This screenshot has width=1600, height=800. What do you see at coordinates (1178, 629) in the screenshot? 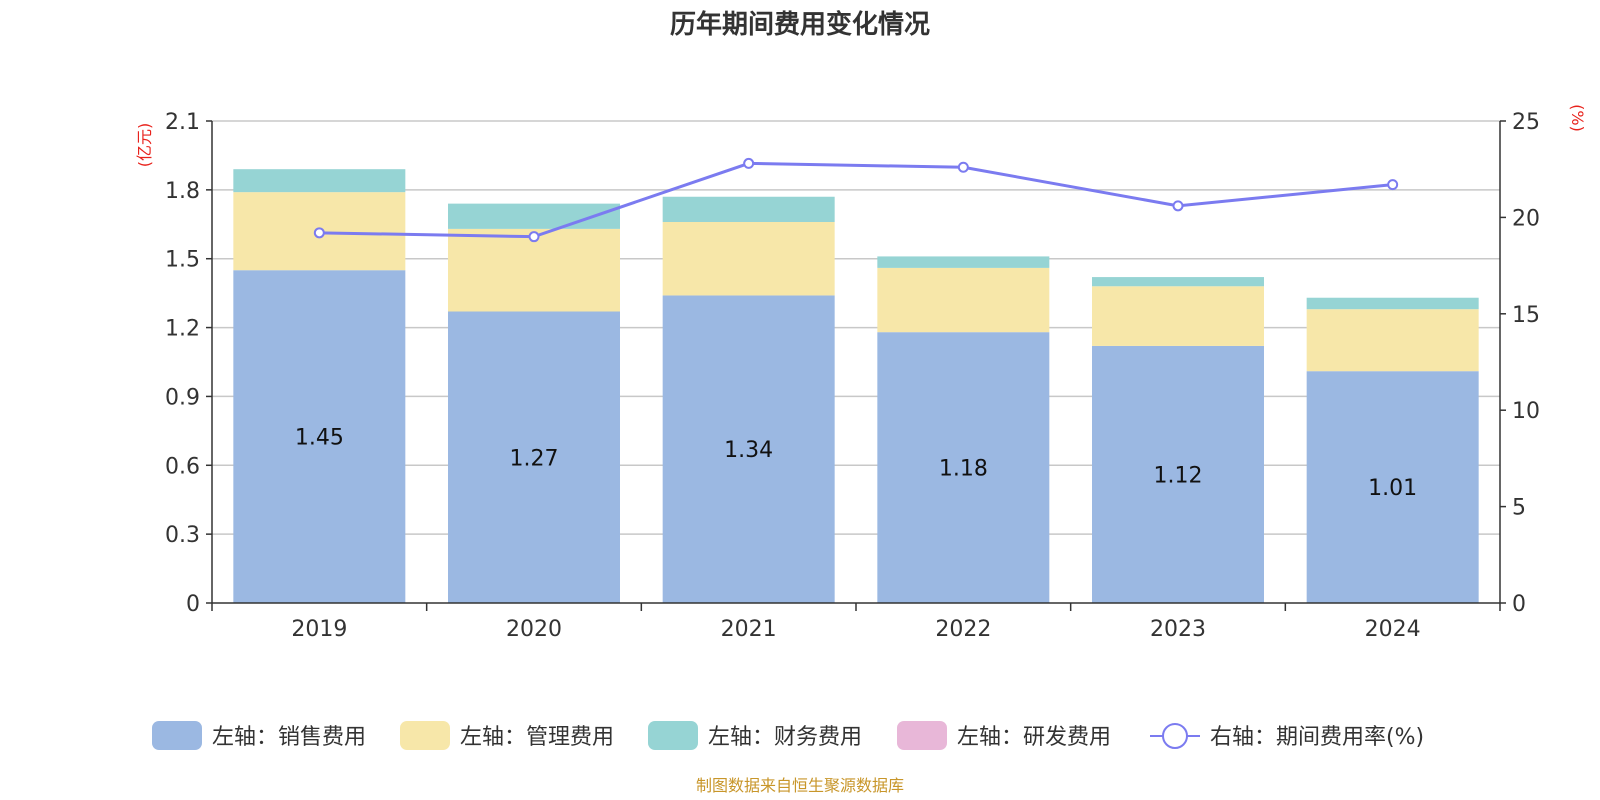
I see `x-tick-label: 2023` at bounding box center [1178, 629].